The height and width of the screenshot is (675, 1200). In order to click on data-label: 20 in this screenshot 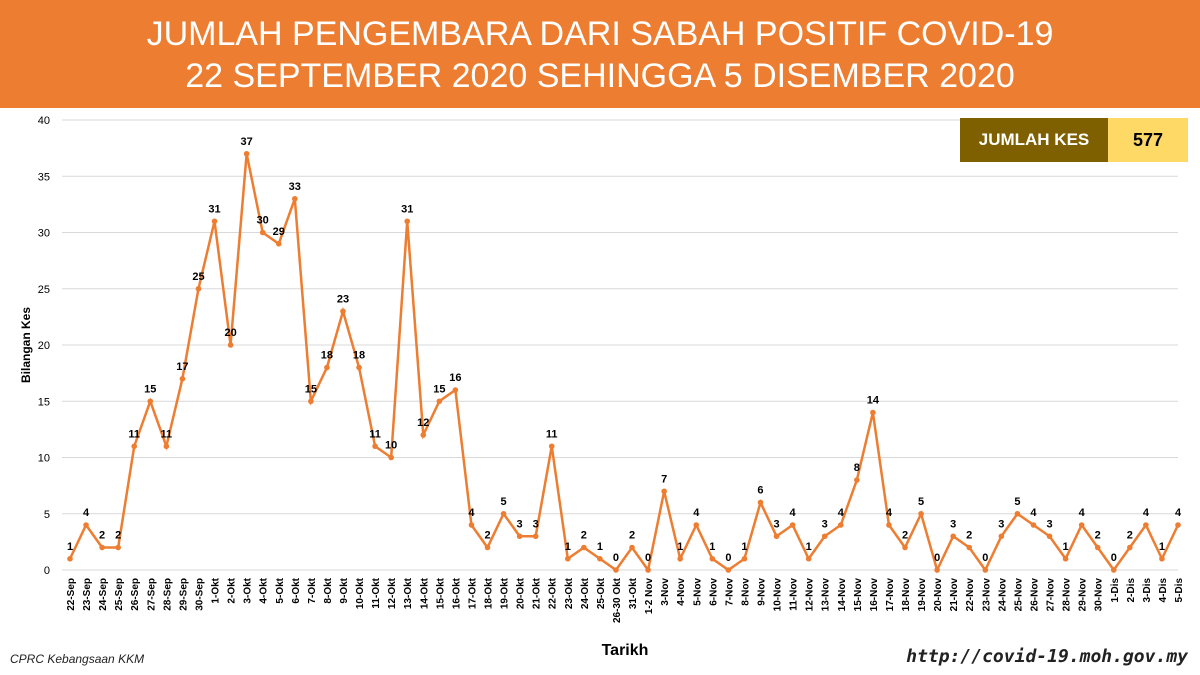, I will do `click(230, 333)`.